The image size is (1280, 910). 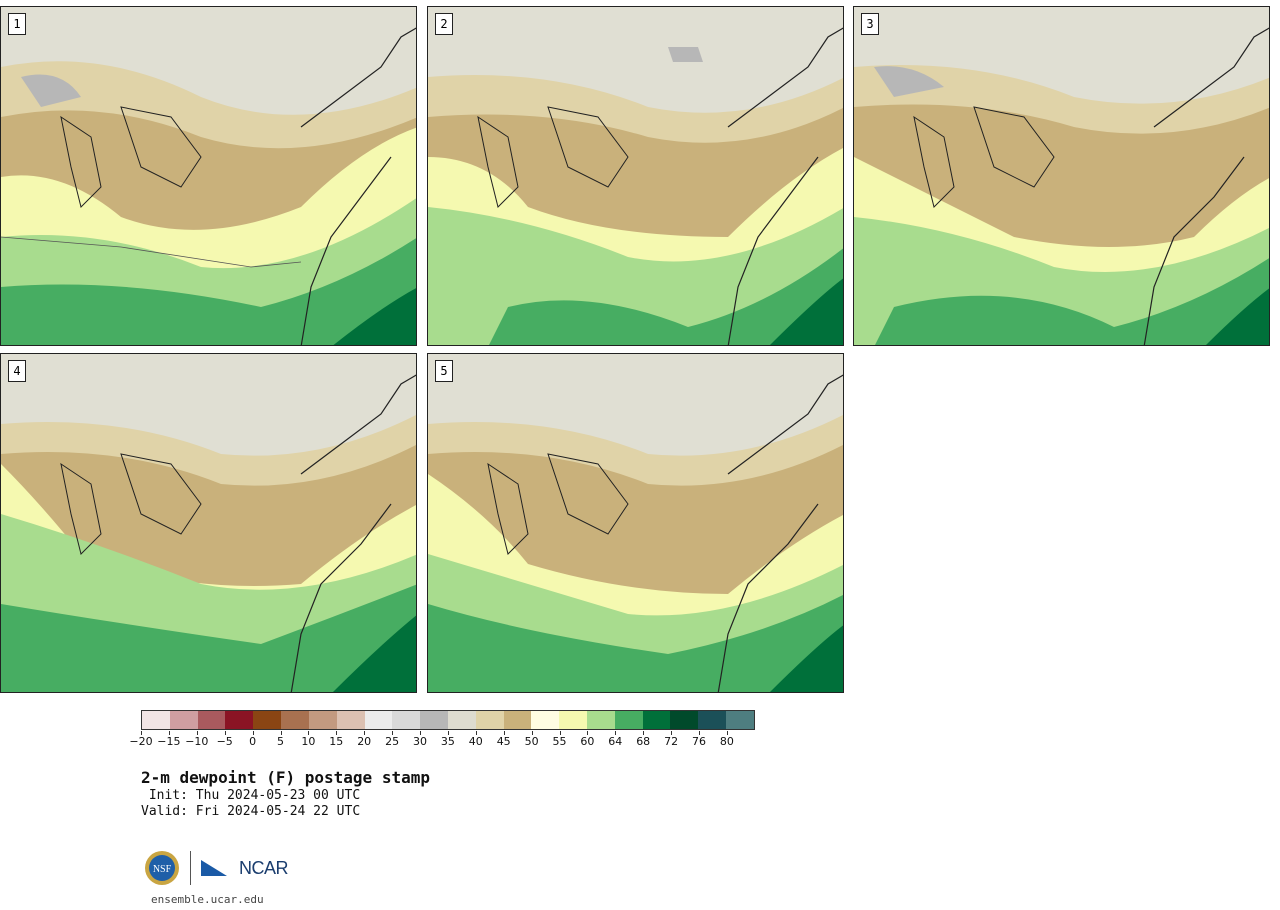 I want to click on colorbar-tick-label: 55, so click(x=559, y=741).